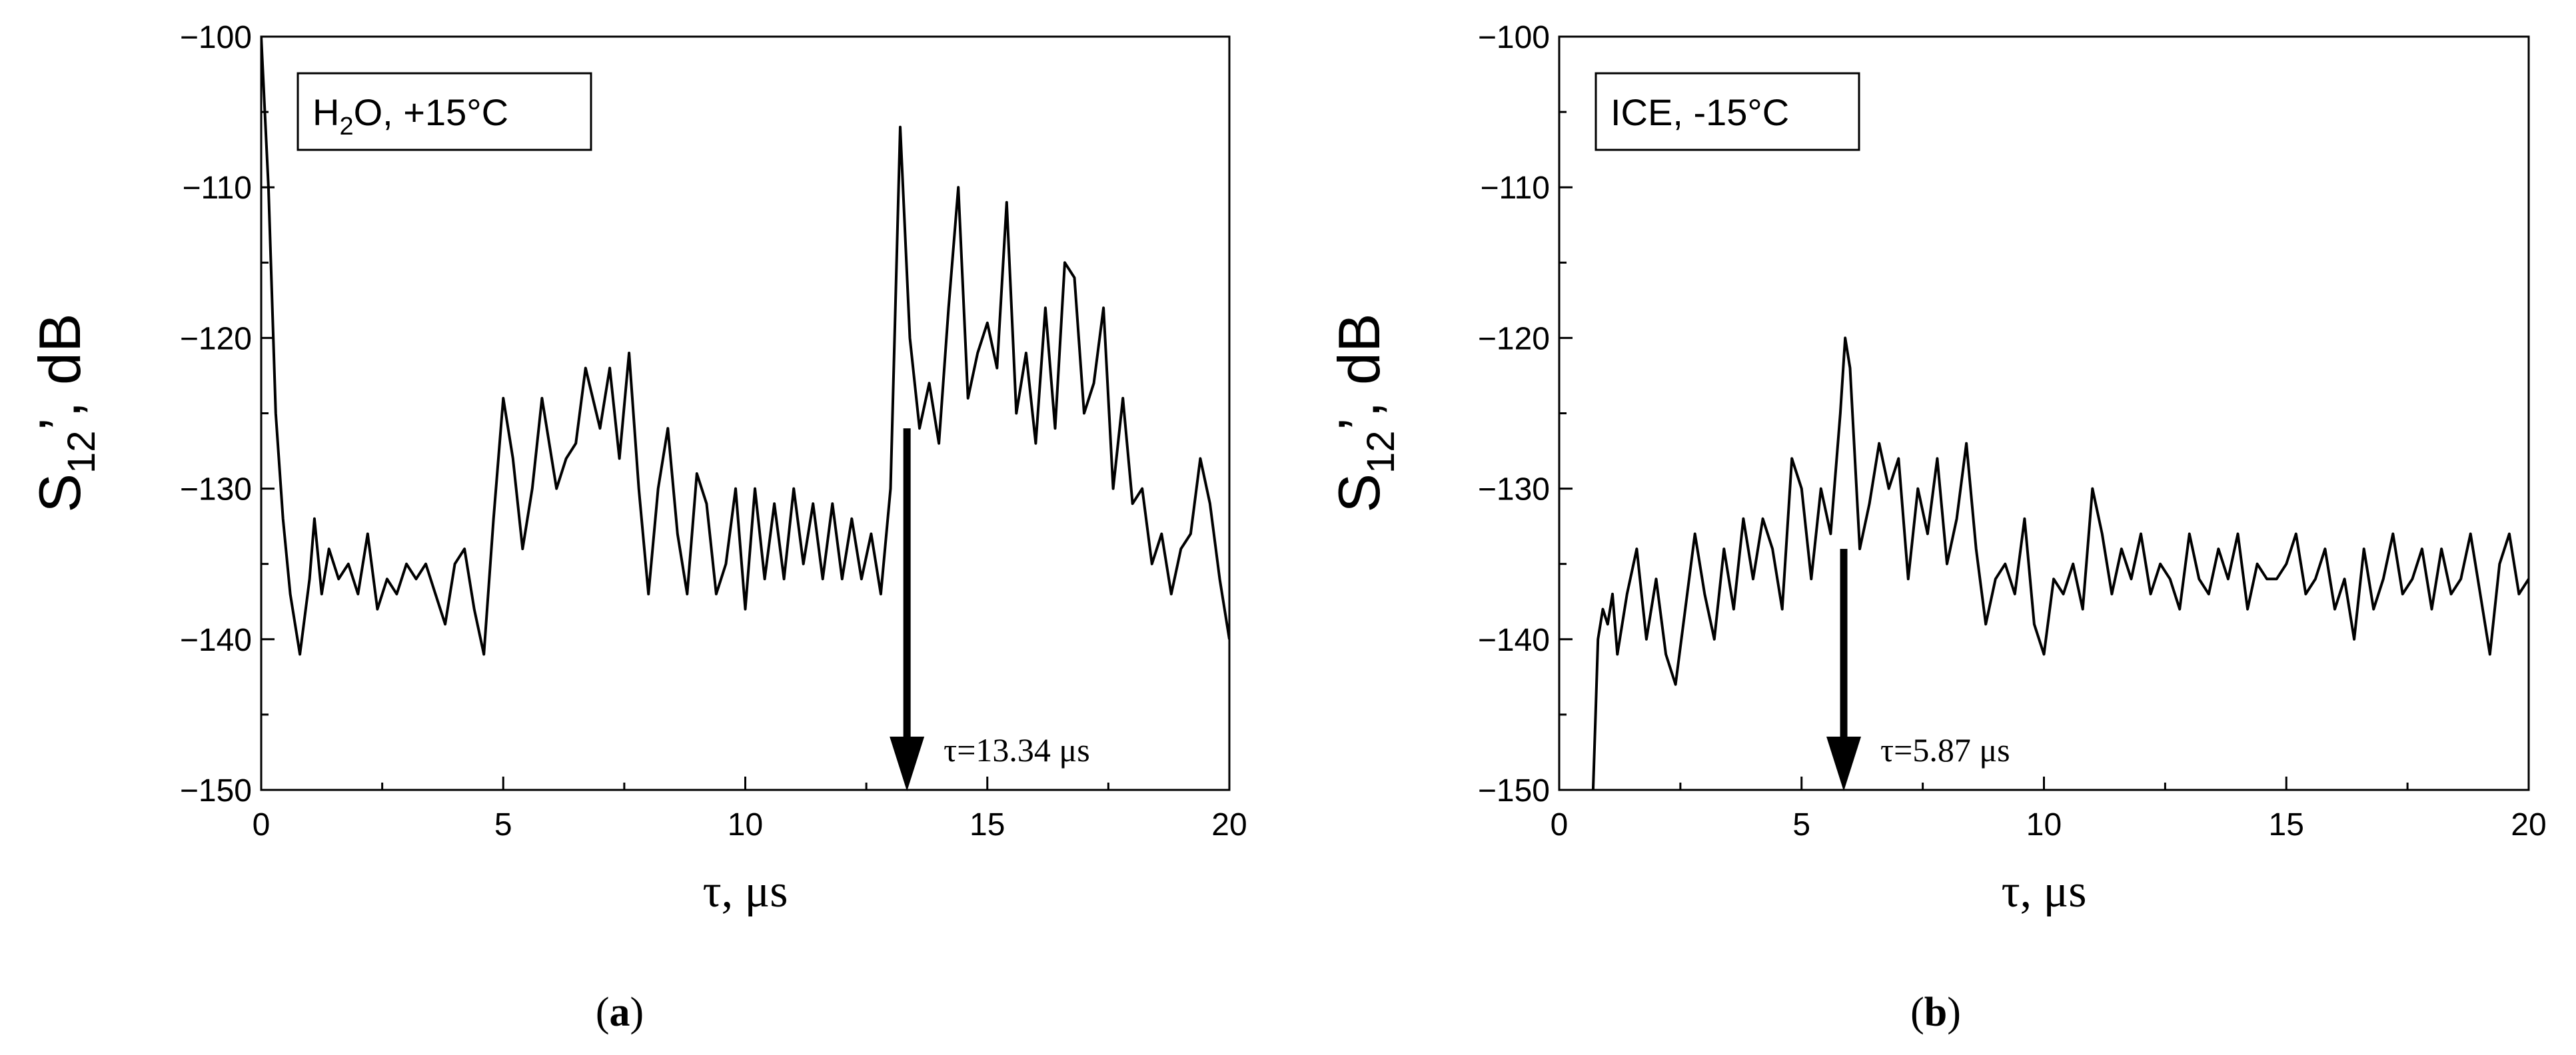 The image size is (2576, 1055). I want to click on legend: H2O, +15°C, so click(444, 111).